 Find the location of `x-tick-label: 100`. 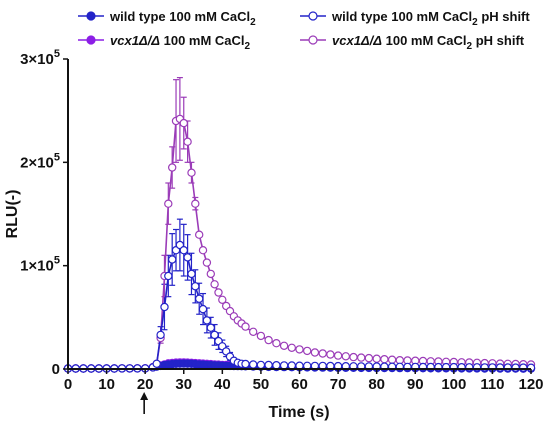

x-tick-label: 100 is located at coordinates (453, 384).